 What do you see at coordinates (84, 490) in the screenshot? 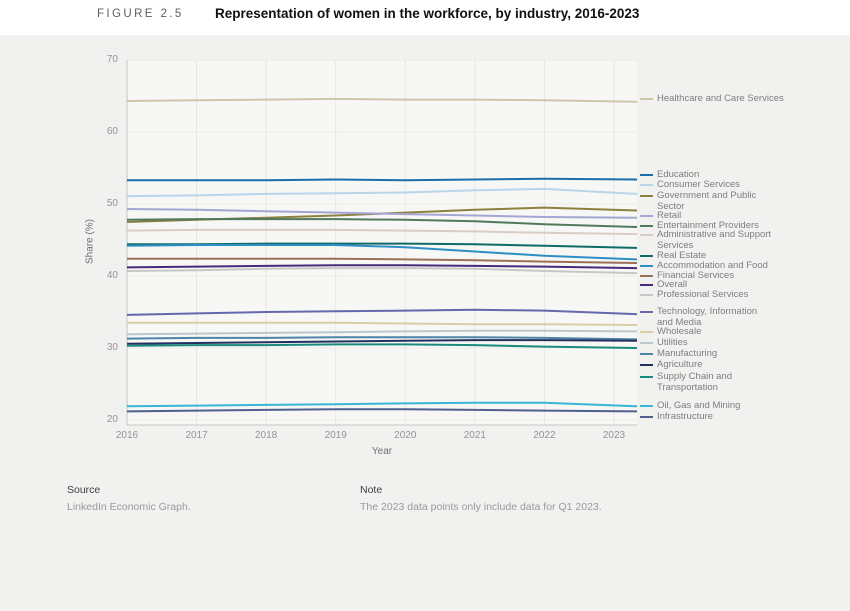
I see `source-label: Source` at bounding box center [84, 490].